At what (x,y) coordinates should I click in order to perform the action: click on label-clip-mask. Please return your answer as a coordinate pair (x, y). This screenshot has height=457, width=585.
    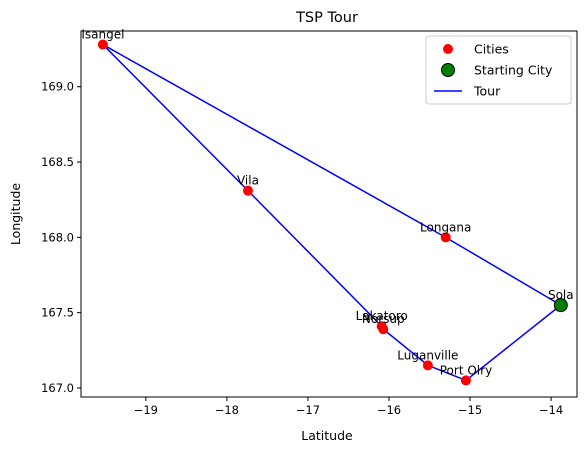
    Looking at the image, I should click on (39, 35).